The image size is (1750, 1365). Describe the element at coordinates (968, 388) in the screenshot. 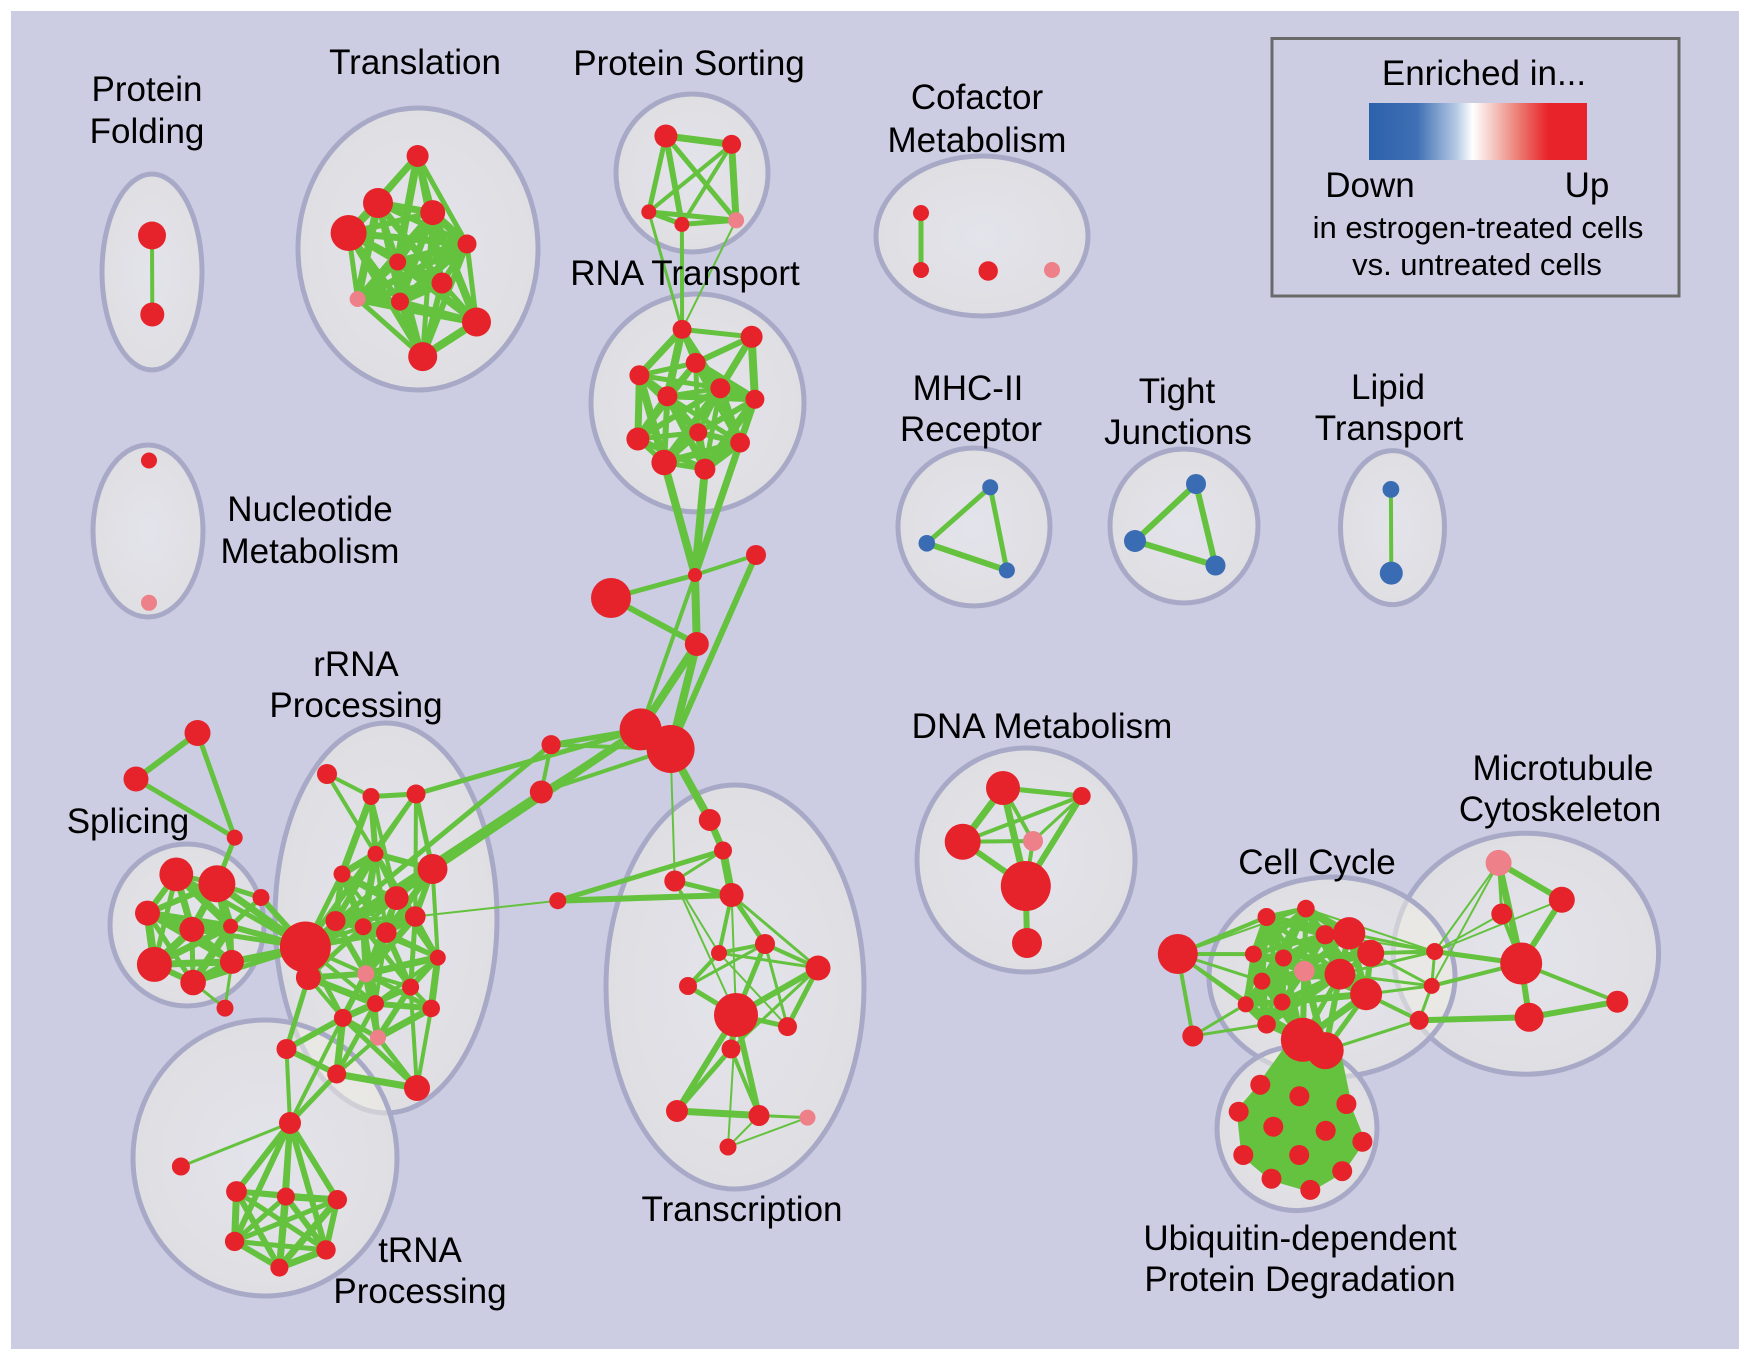

I see `svg-text: MHC-II` at that location.